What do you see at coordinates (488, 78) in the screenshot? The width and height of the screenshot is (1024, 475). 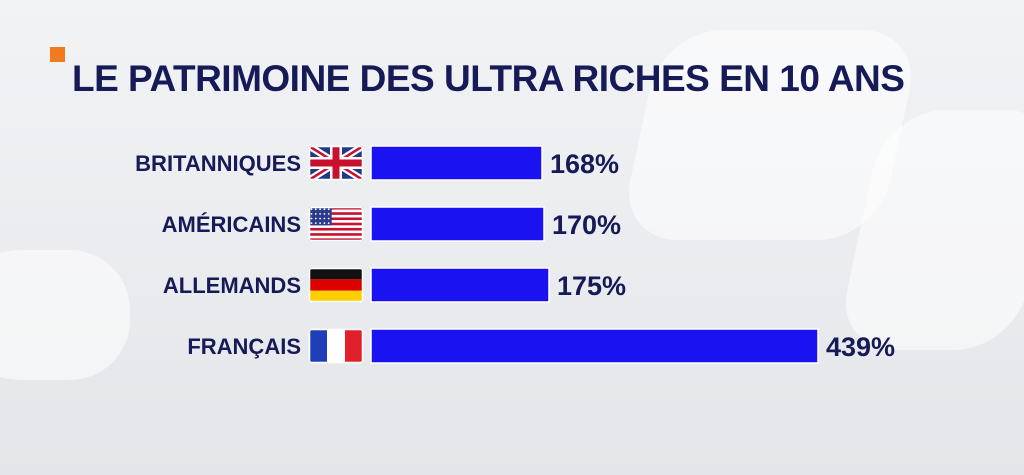 I see `chart-title: LE PATRIMOINE DES ULTRA RICHES EN 10 ANS` at bounding box center [488, 78].